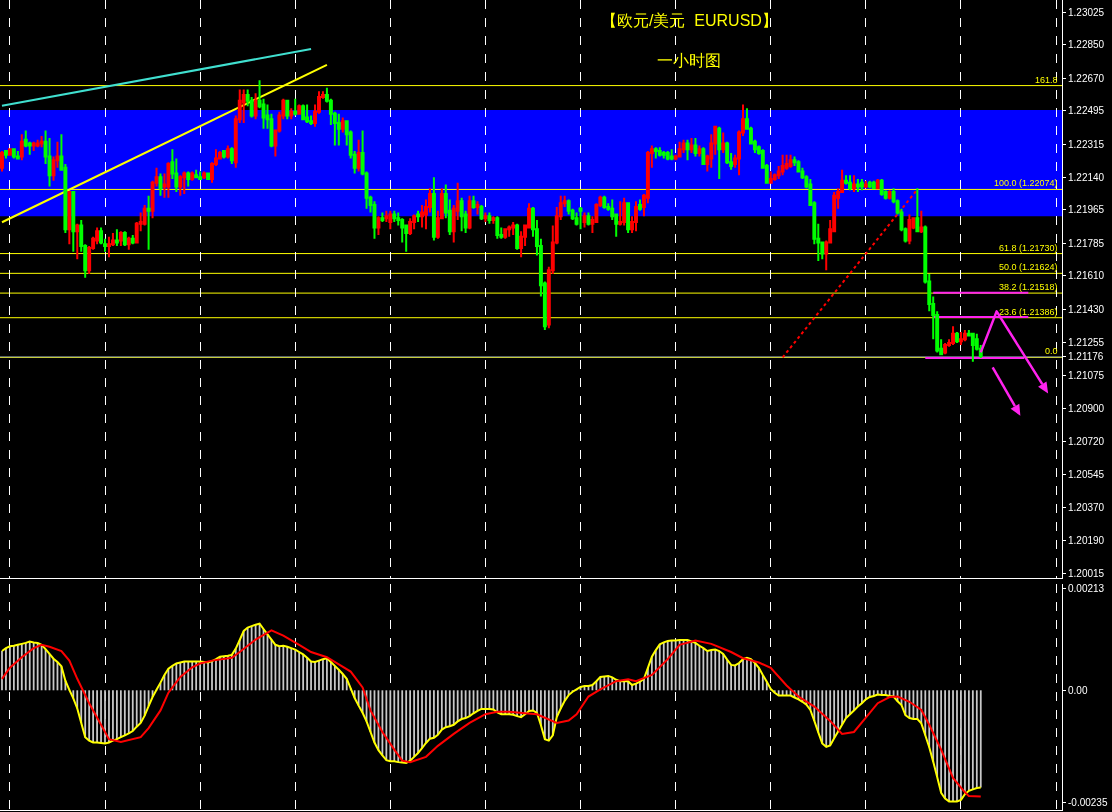 This screenshot has height=812, width=1112. I want to click on y-tick-label: 1.20720, so click(1086, 442).